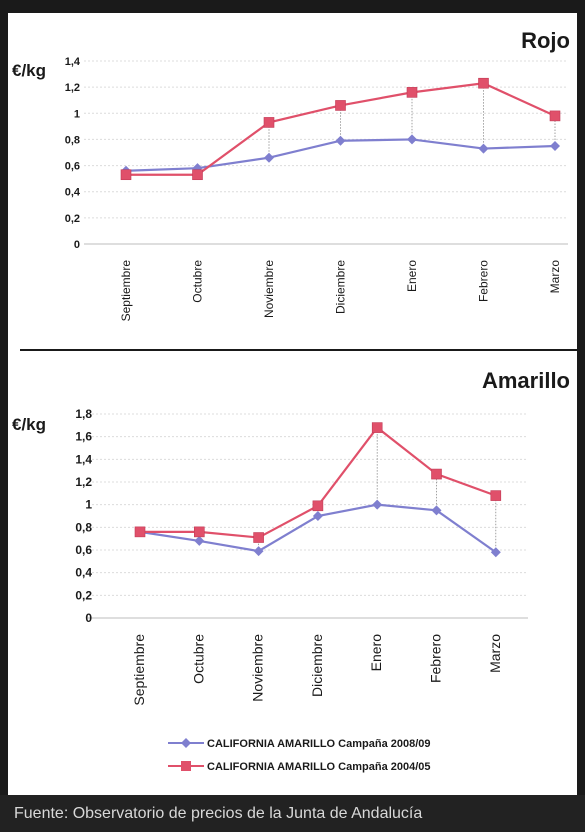 Image resolution: width=585 pixels, height=832 pixels. Describe the element at coordinates (545, 40) in the screenshot. I see `chart-title: Rojo` at that location.